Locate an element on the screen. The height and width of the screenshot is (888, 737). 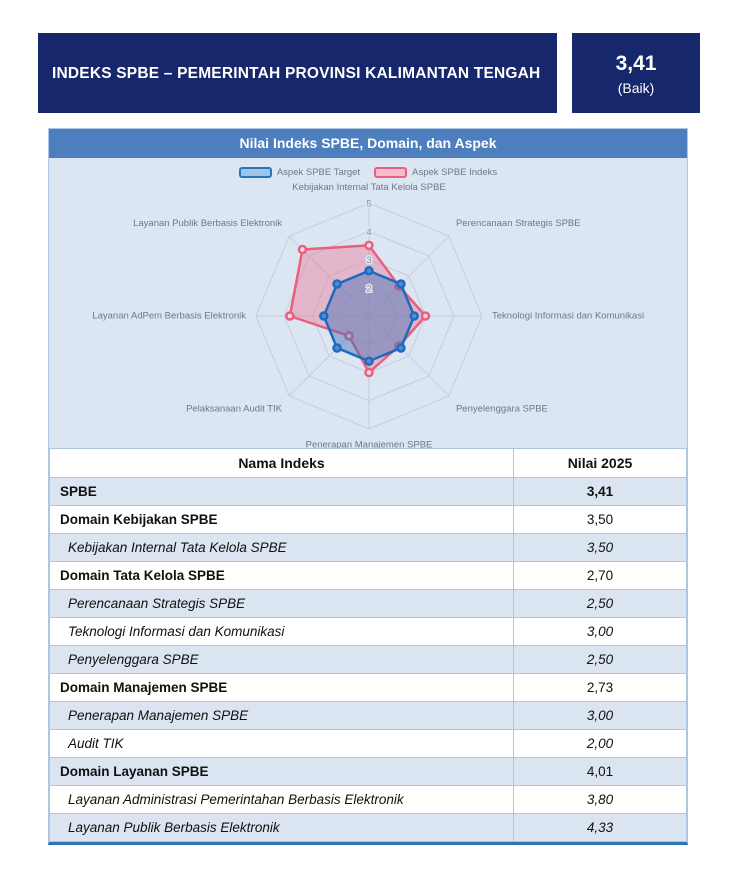
index-name: Perencanaan Strategis SPBE is located at coordinates (281, 603).